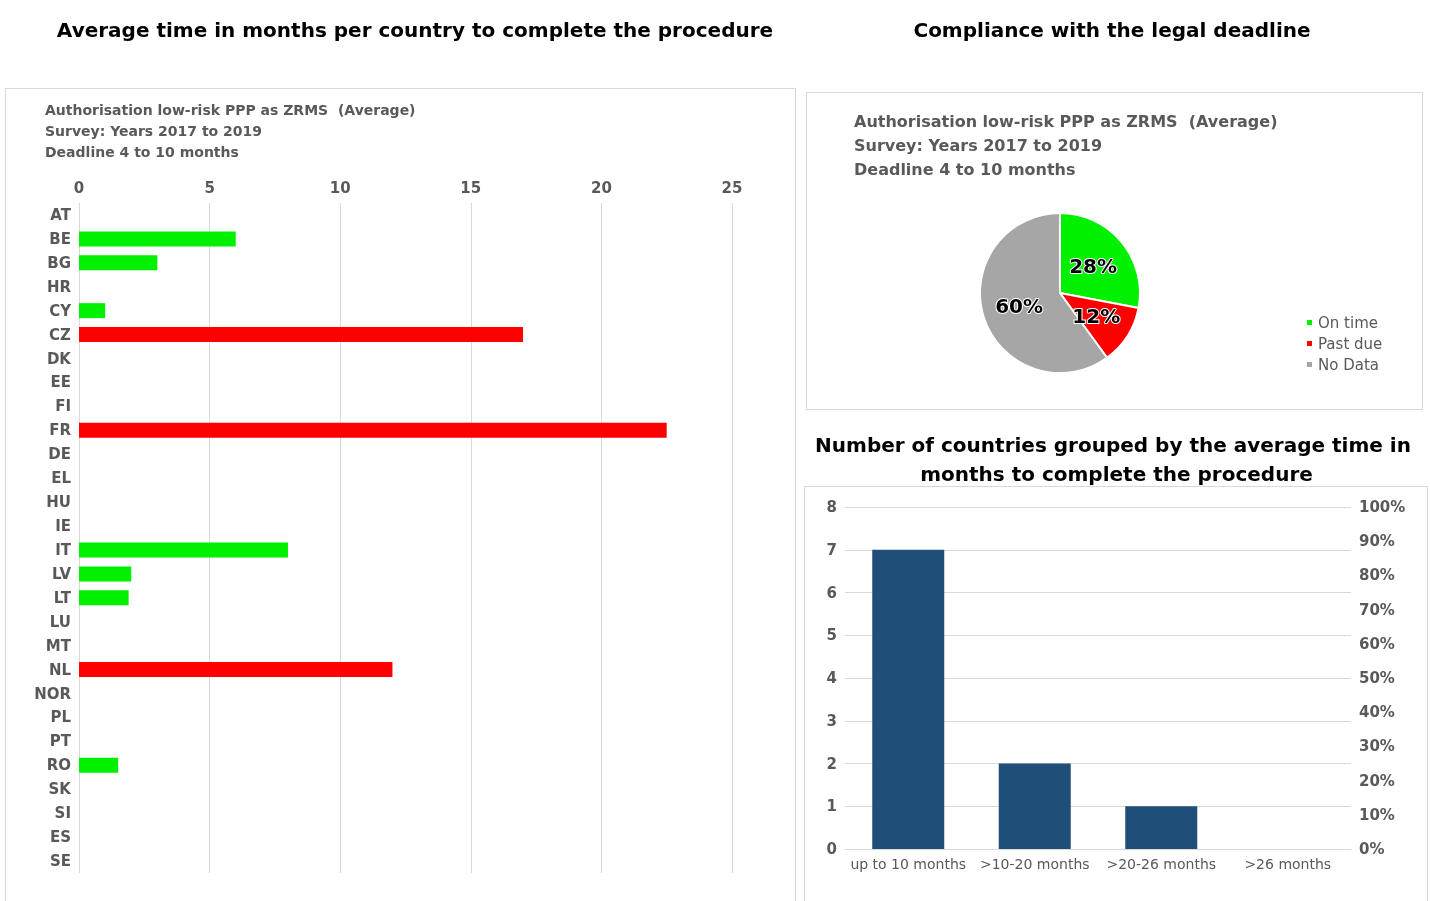  What do you see at coordinates (471, 187) in the screenshot?
I see `x-tick-label: 15` at bounding box center [471, 187].